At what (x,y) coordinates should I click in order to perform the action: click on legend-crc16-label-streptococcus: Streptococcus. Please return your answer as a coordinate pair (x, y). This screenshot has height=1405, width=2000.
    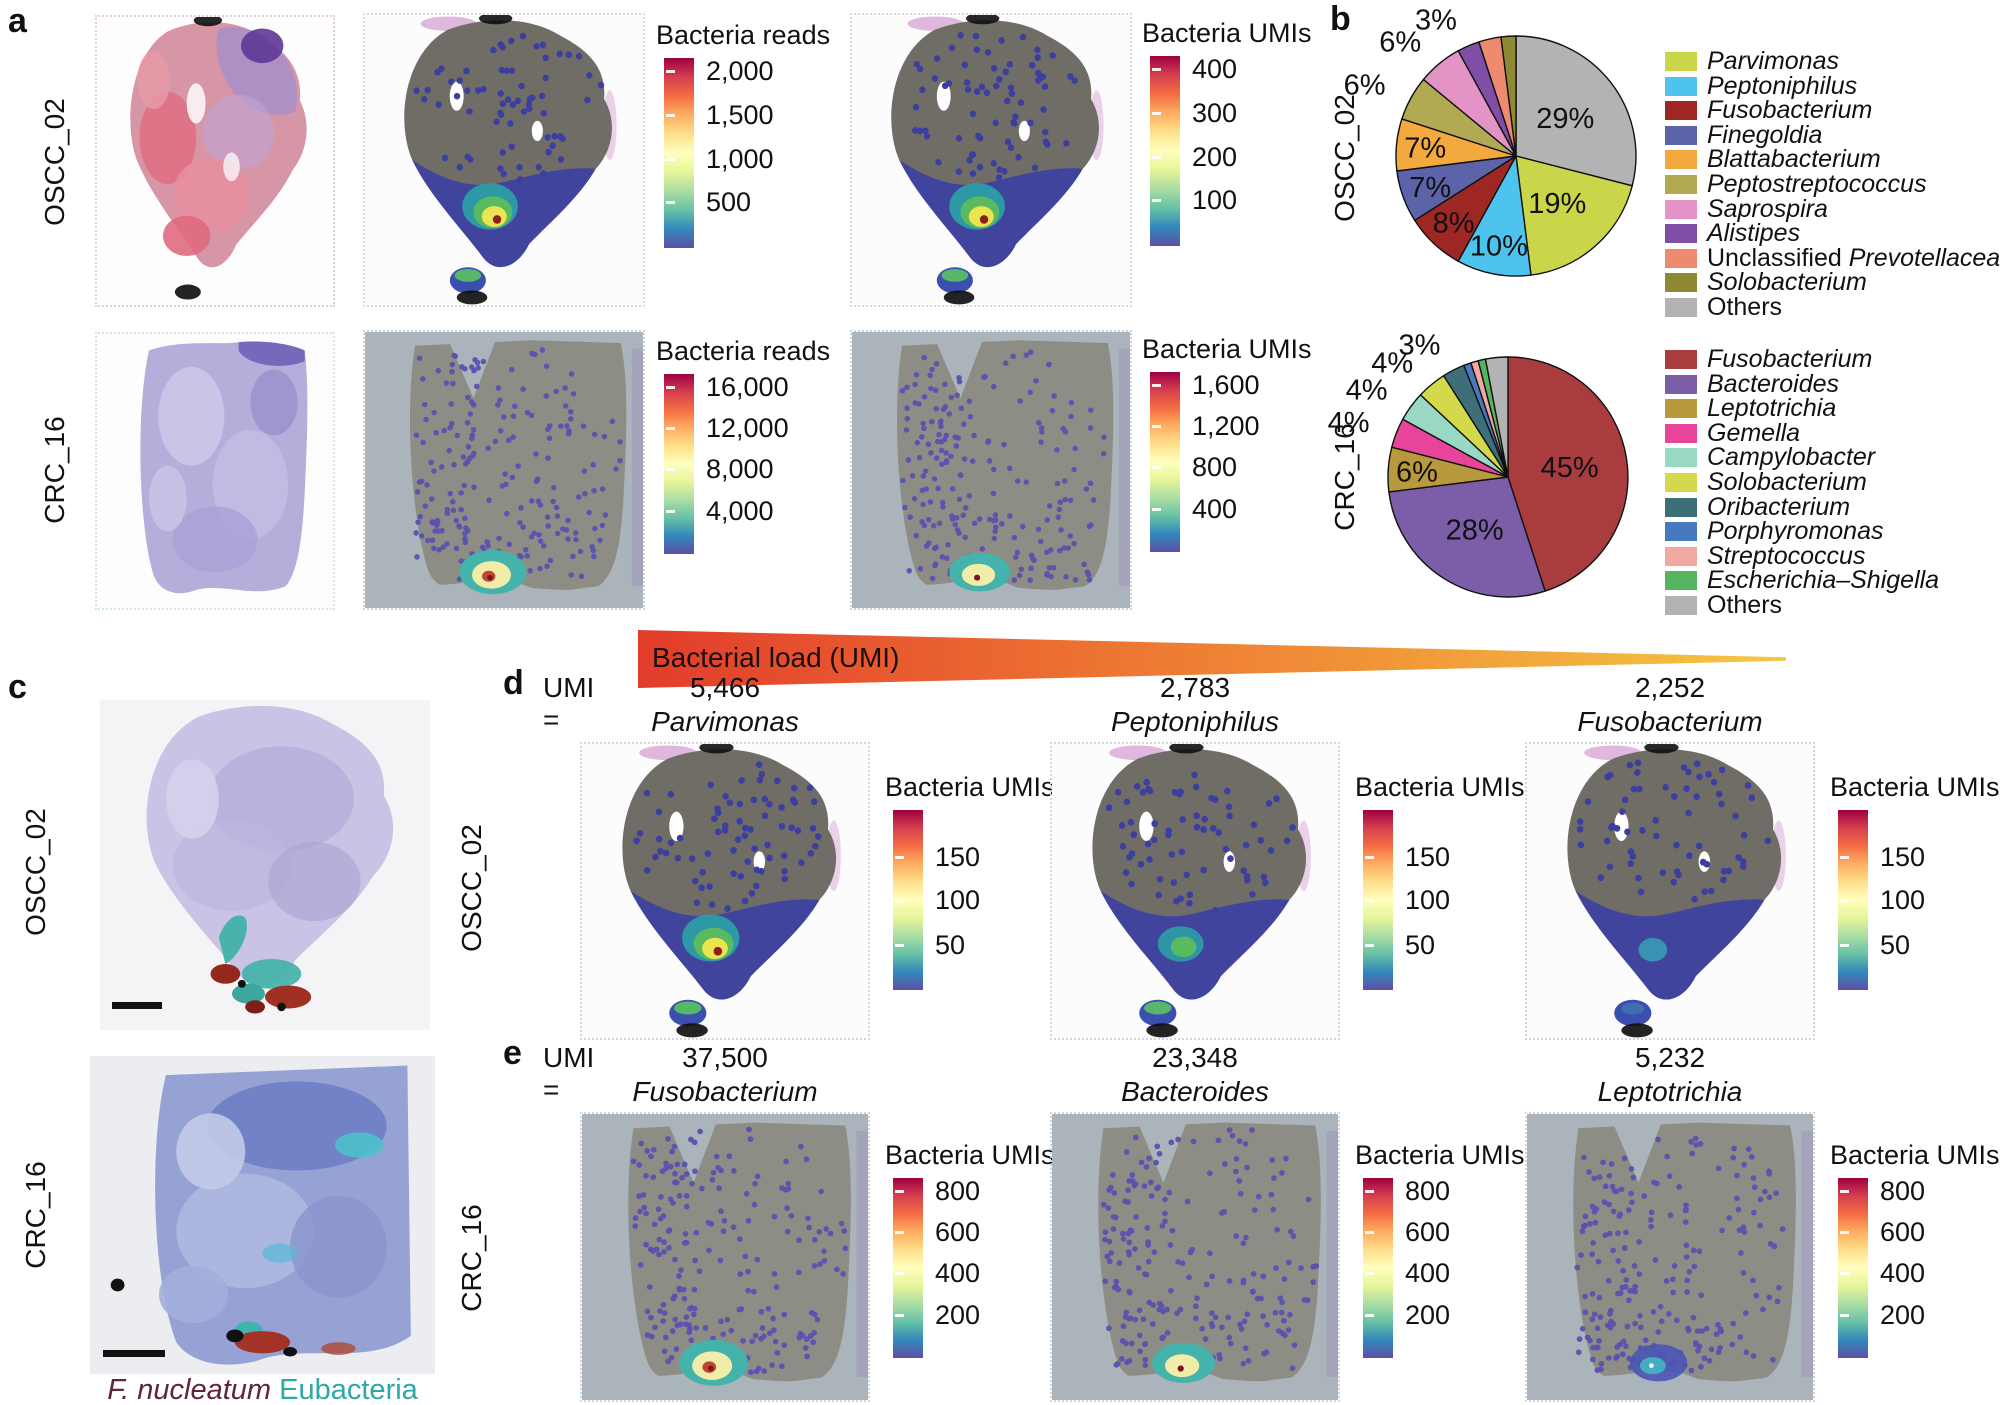
    Looking at the image, I should click on (1786, 555).